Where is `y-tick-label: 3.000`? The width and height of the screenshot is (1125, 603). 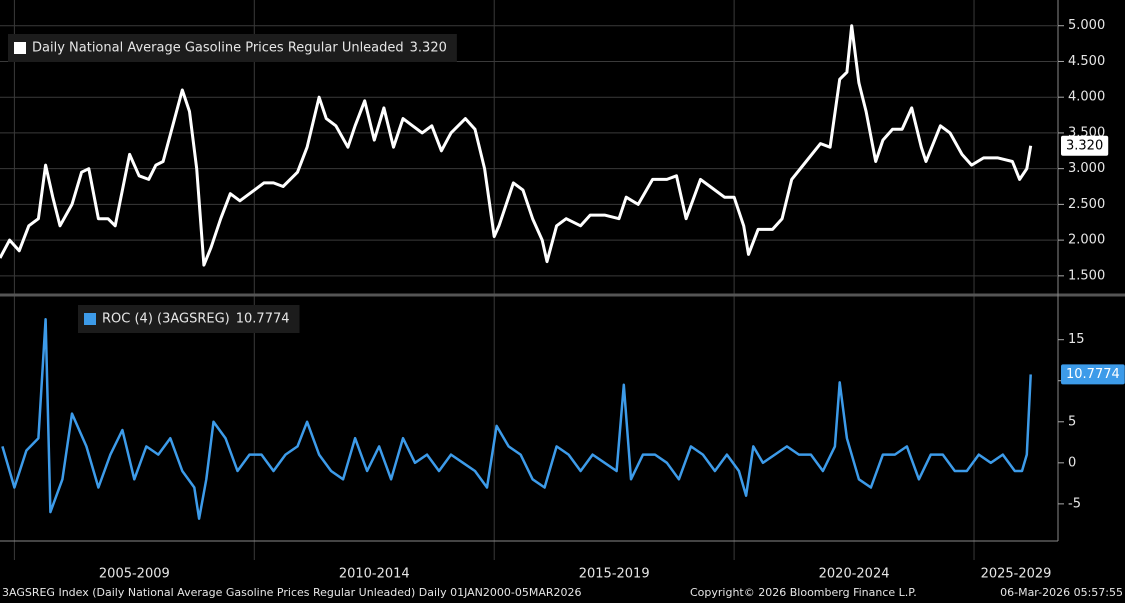 y-tick-label: 3.000 is located at coordinates (1086, 168).